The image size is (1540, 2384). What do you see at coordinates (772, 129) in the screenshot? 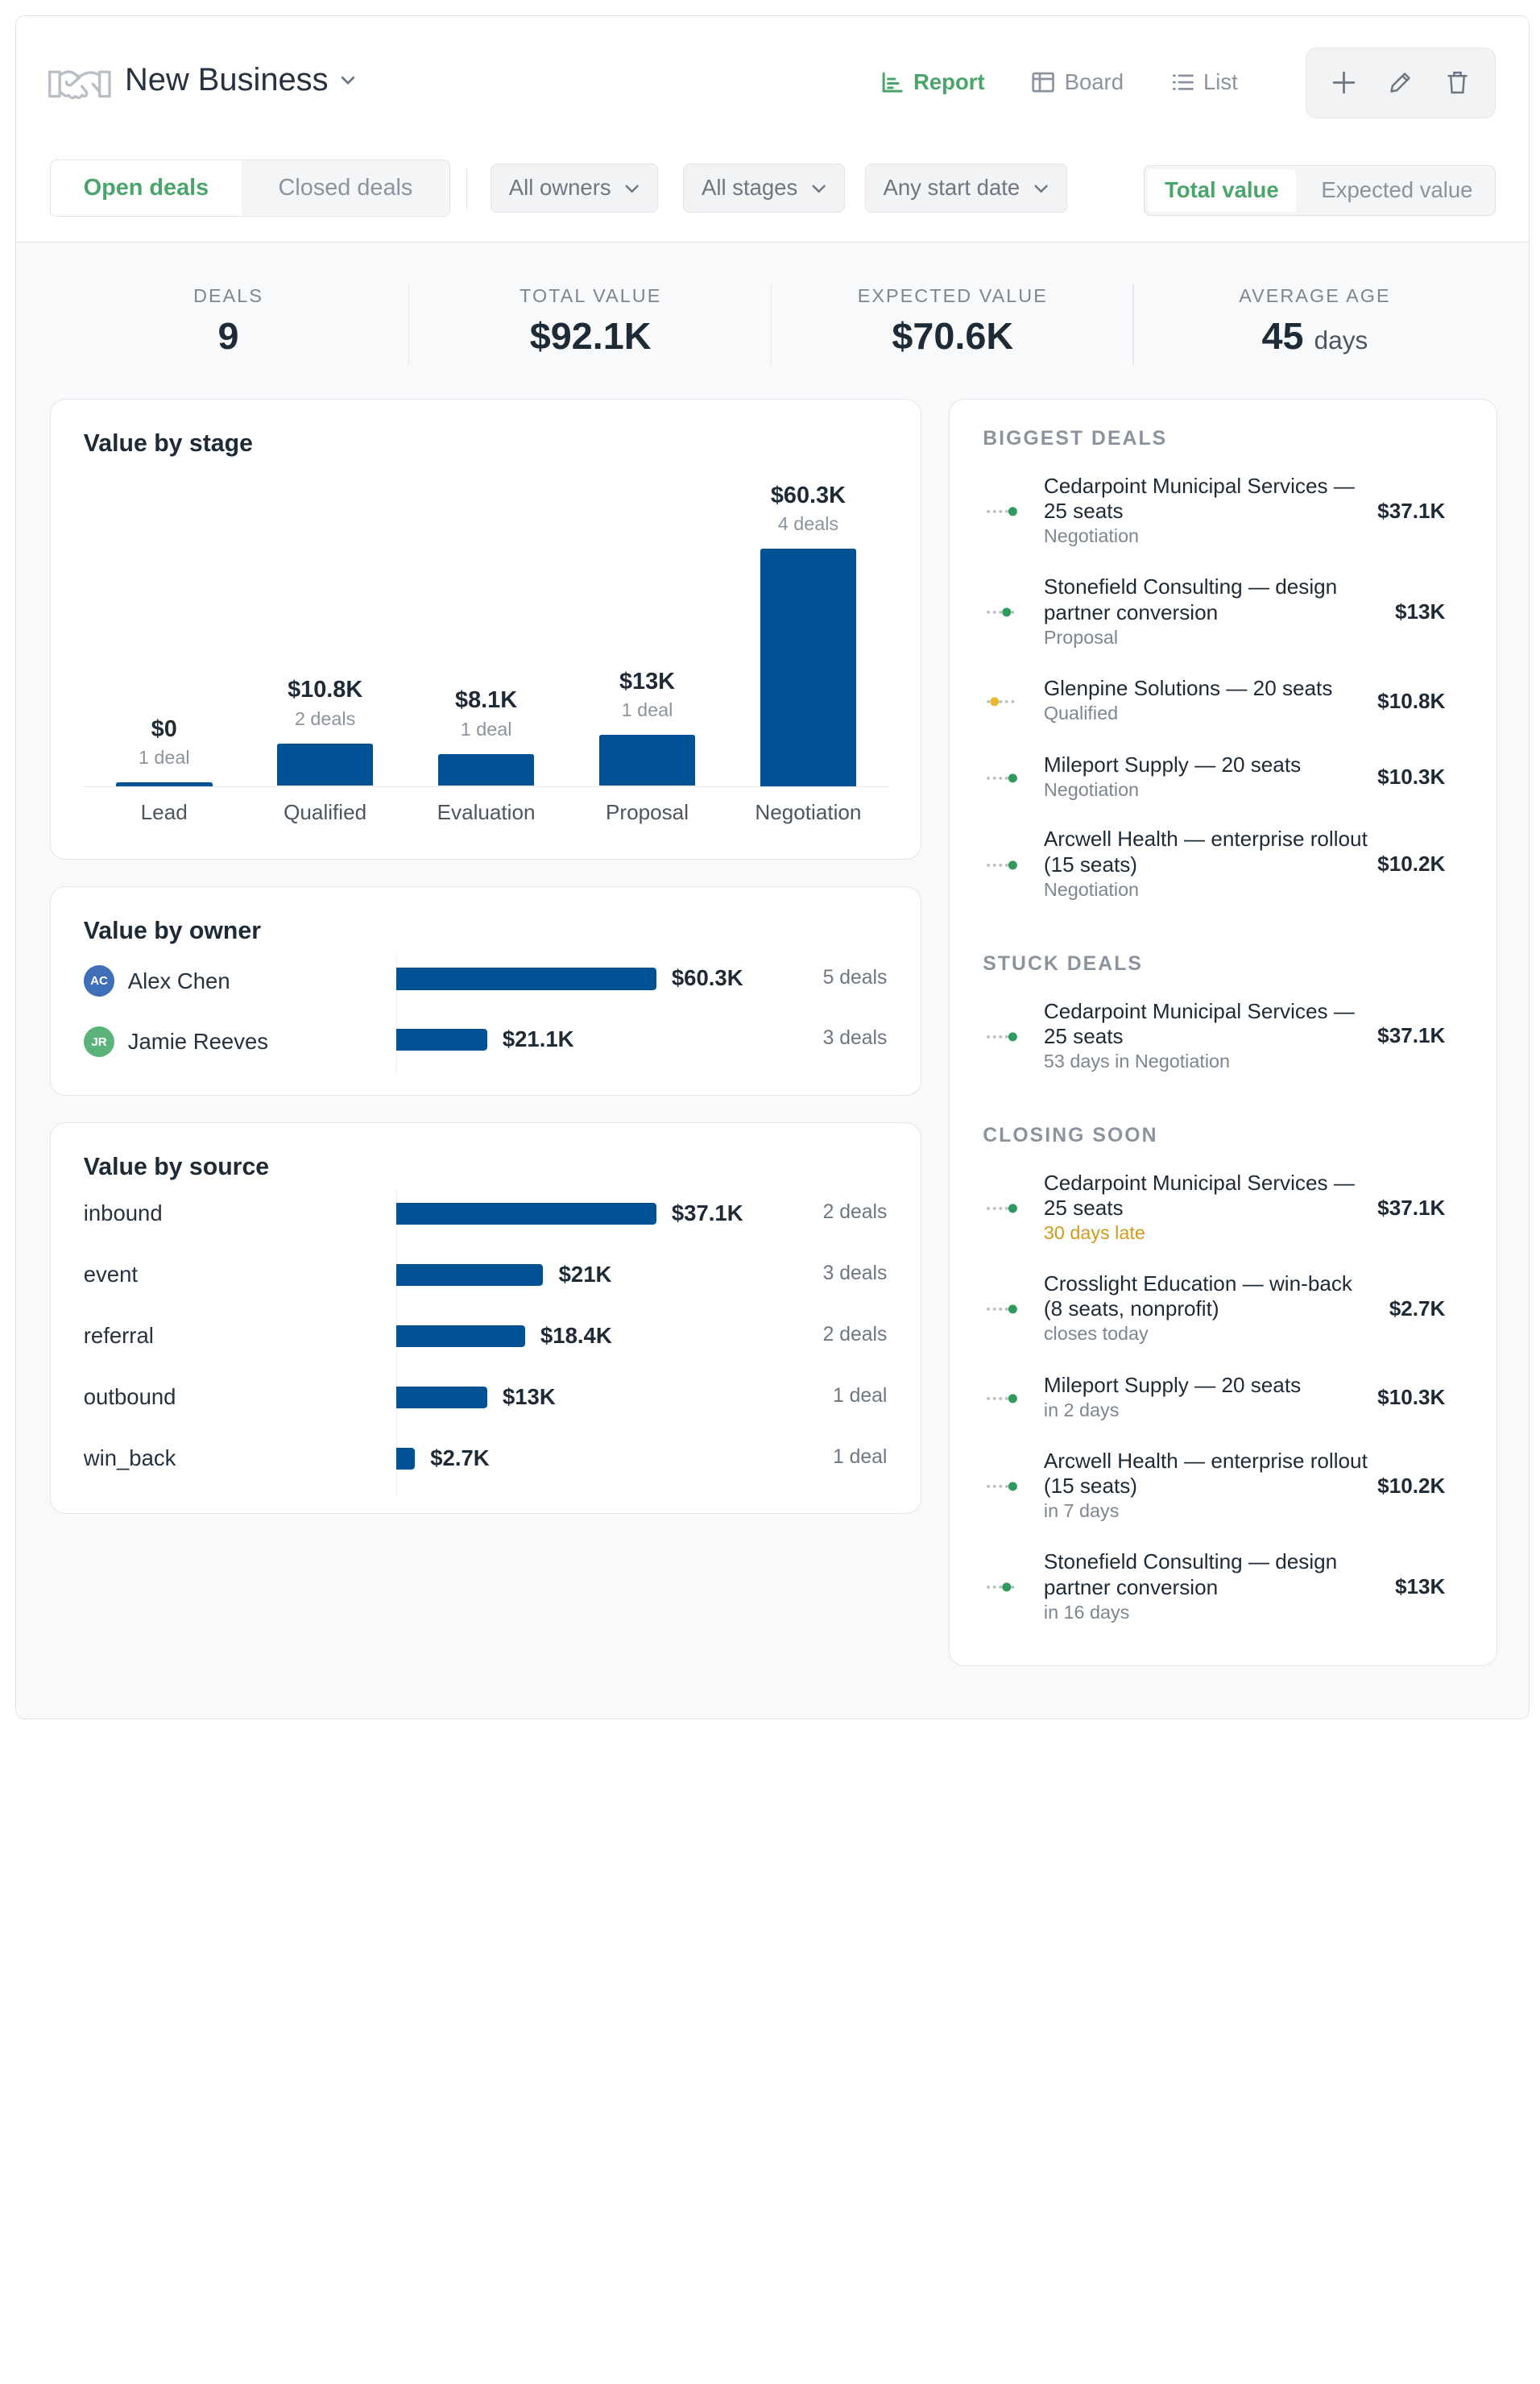
I see `top-bar: New Business Report Board List Open deal` at bounding box center [772, 129].